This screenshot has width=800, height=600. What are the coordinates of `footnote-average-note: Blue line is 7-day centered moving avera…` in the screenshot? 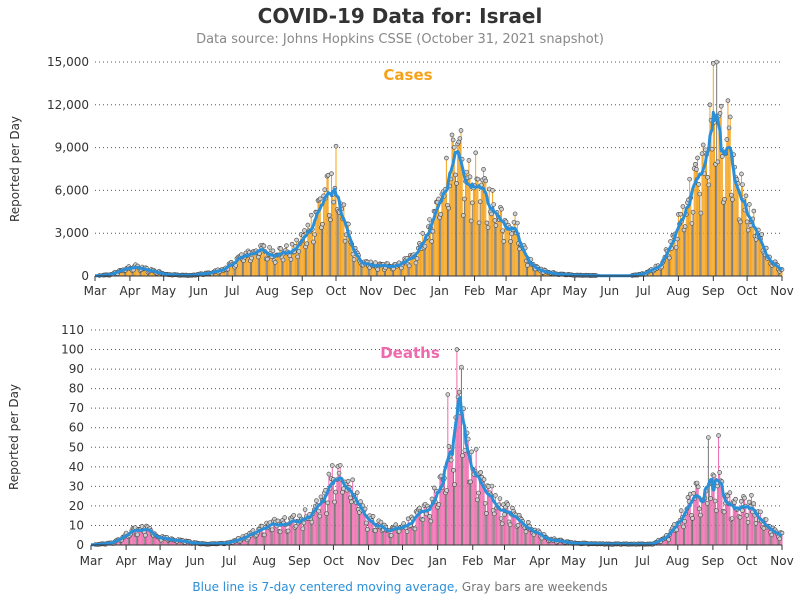 It's located at (325, 587).